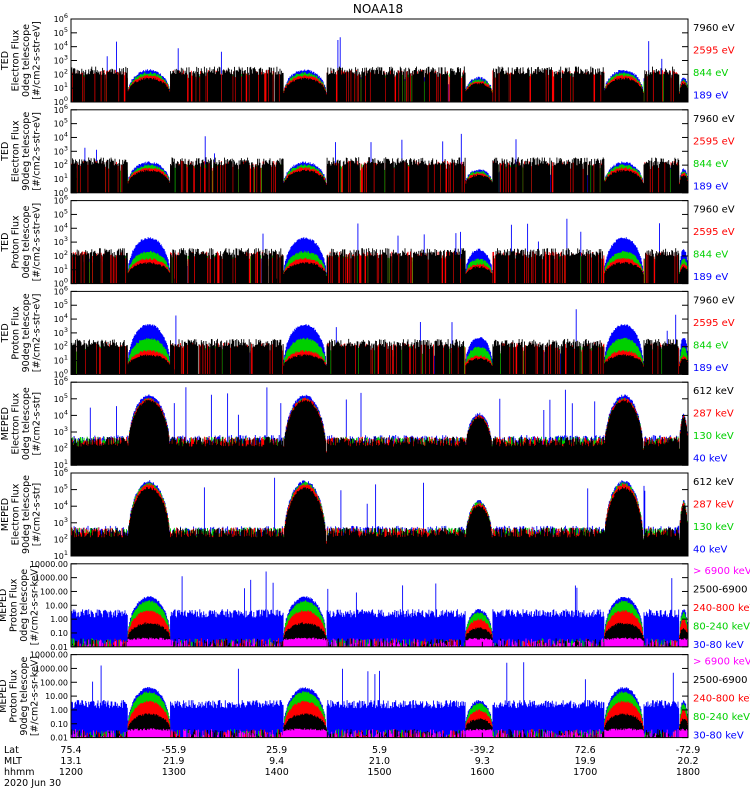  I want to click on y-tick-label: 1.00, so click(59, 619).